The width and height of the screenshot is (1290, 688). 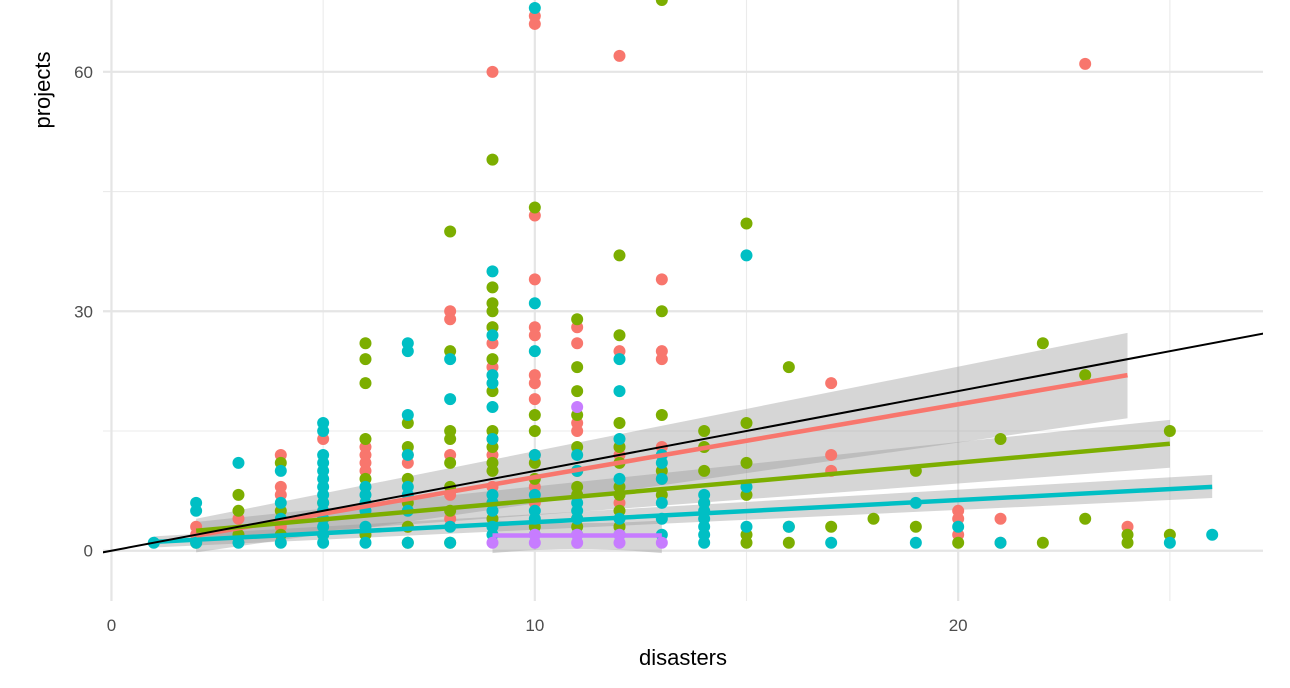 I want to click on y-tick-label: 0, so click(x=88, y=551).